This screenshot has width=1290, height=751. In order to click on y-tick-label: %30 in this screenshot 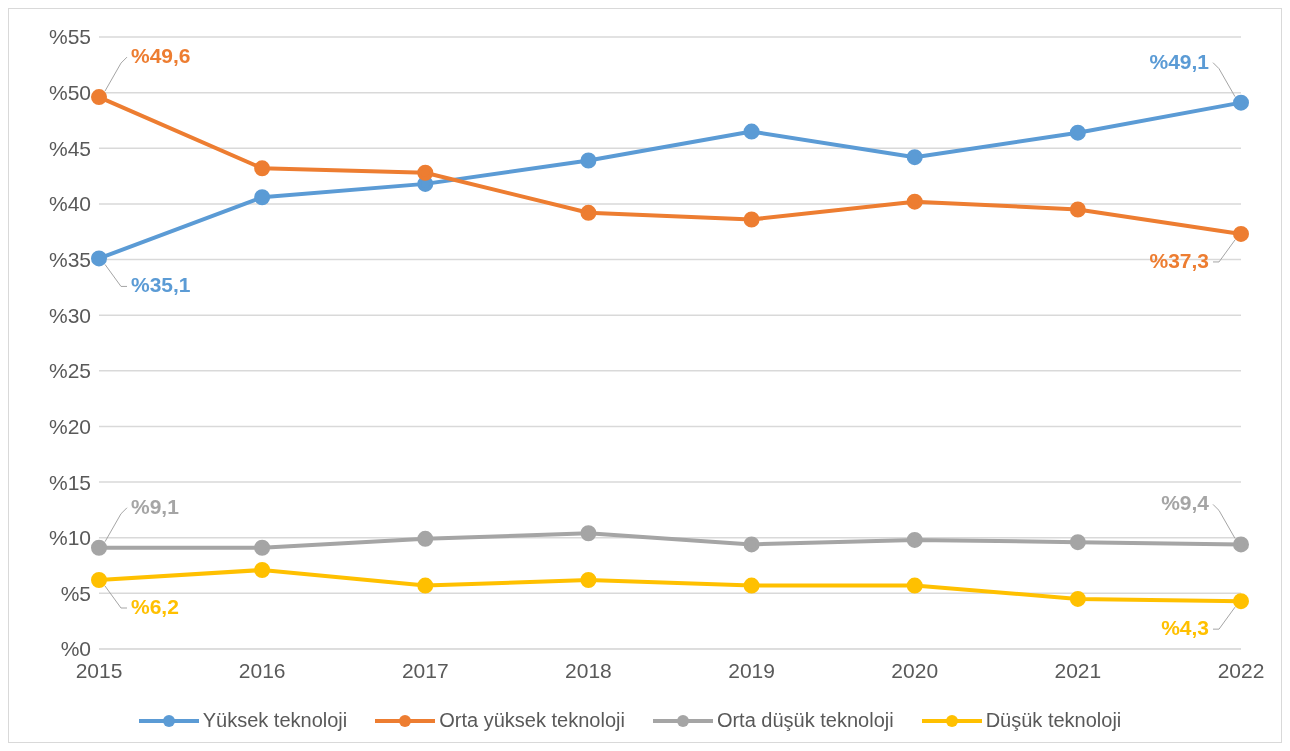, I will do `click(69, 315)`.